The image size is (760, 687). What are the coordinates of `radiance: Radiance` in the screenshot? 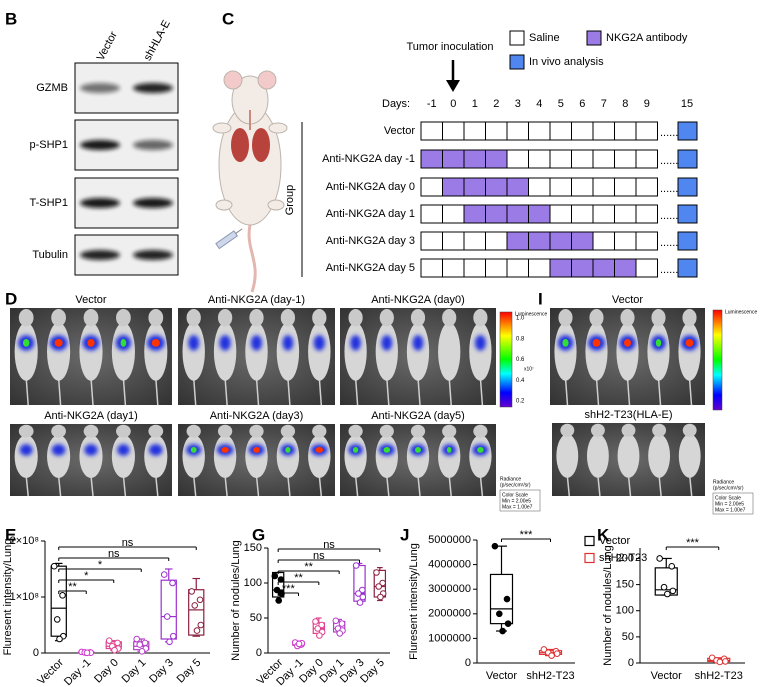 It's located at (723, 482).